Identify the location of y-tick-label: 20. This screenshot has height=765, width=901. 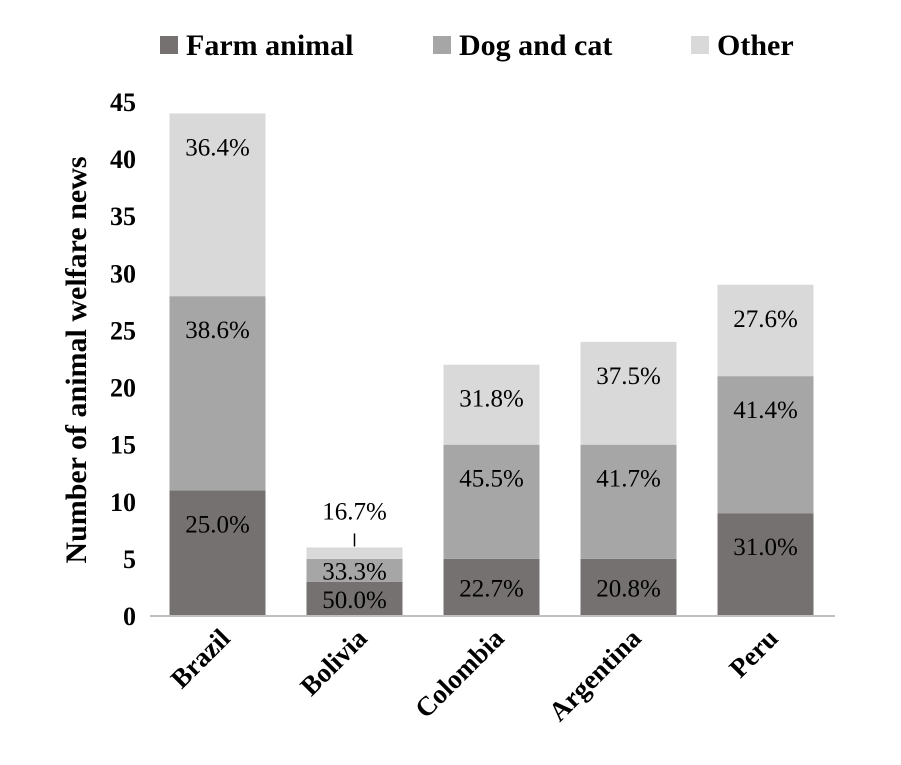
(123, 388).